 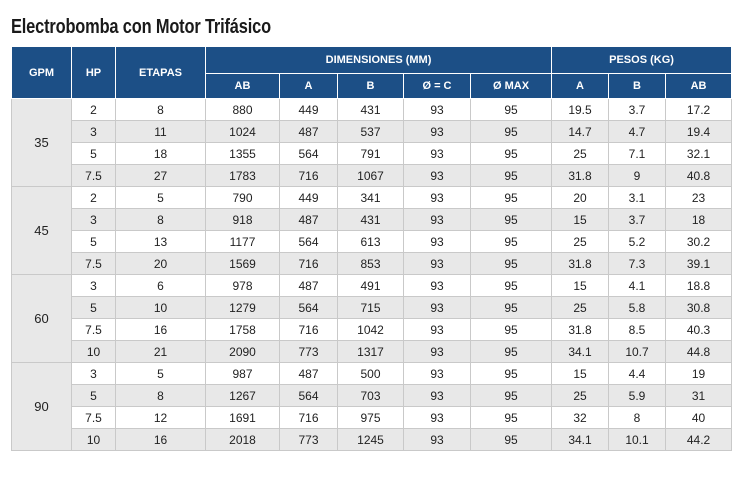 I want to click on table-cell: 25, so click(x=580, y=241).